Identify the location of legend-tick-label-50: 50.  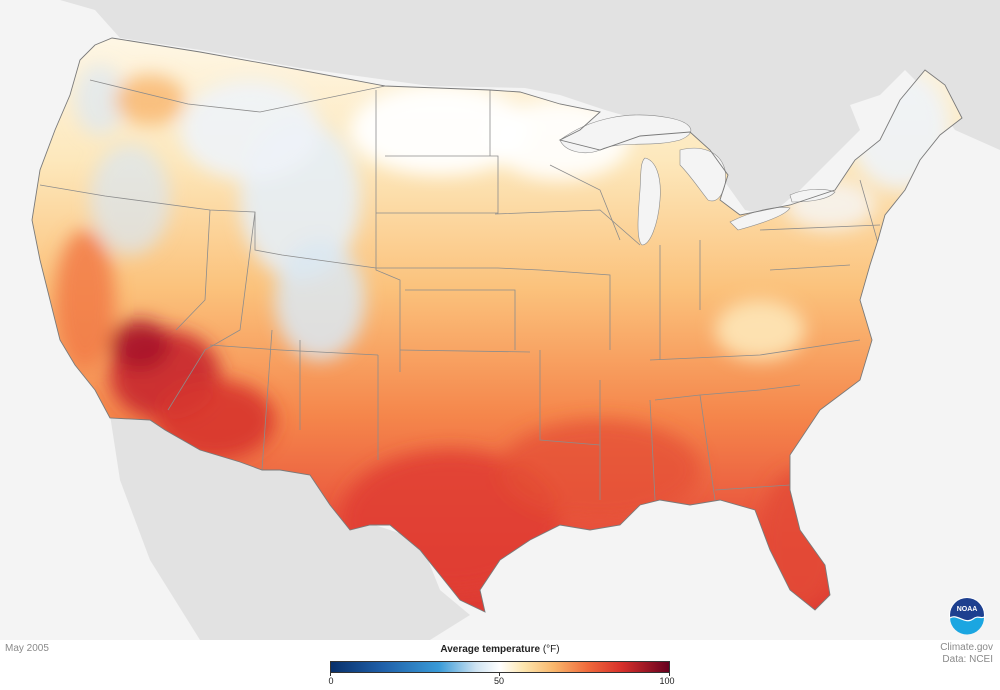
(498, 681).